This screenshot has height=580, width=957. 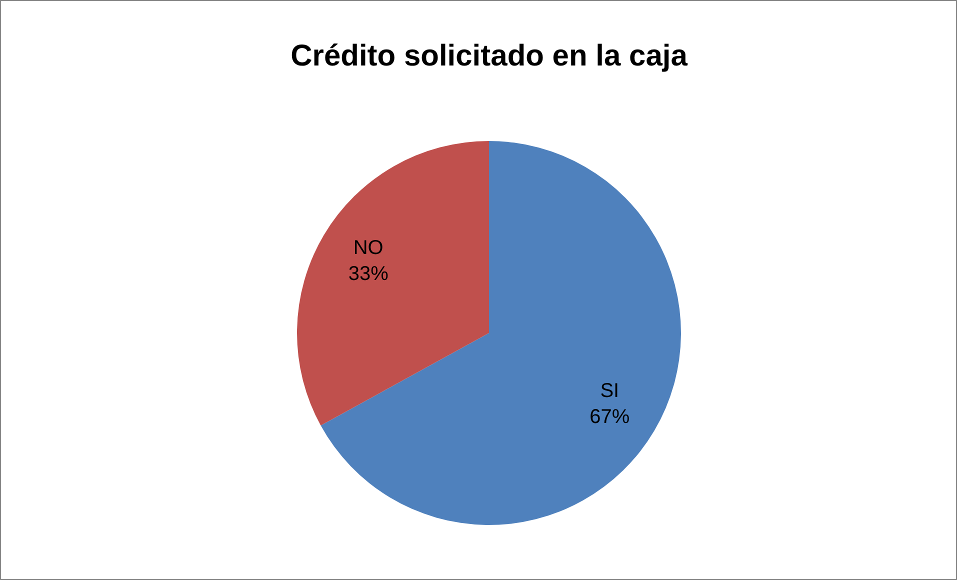 I want to click on slice-label: NO, so click(x=368, y=248).